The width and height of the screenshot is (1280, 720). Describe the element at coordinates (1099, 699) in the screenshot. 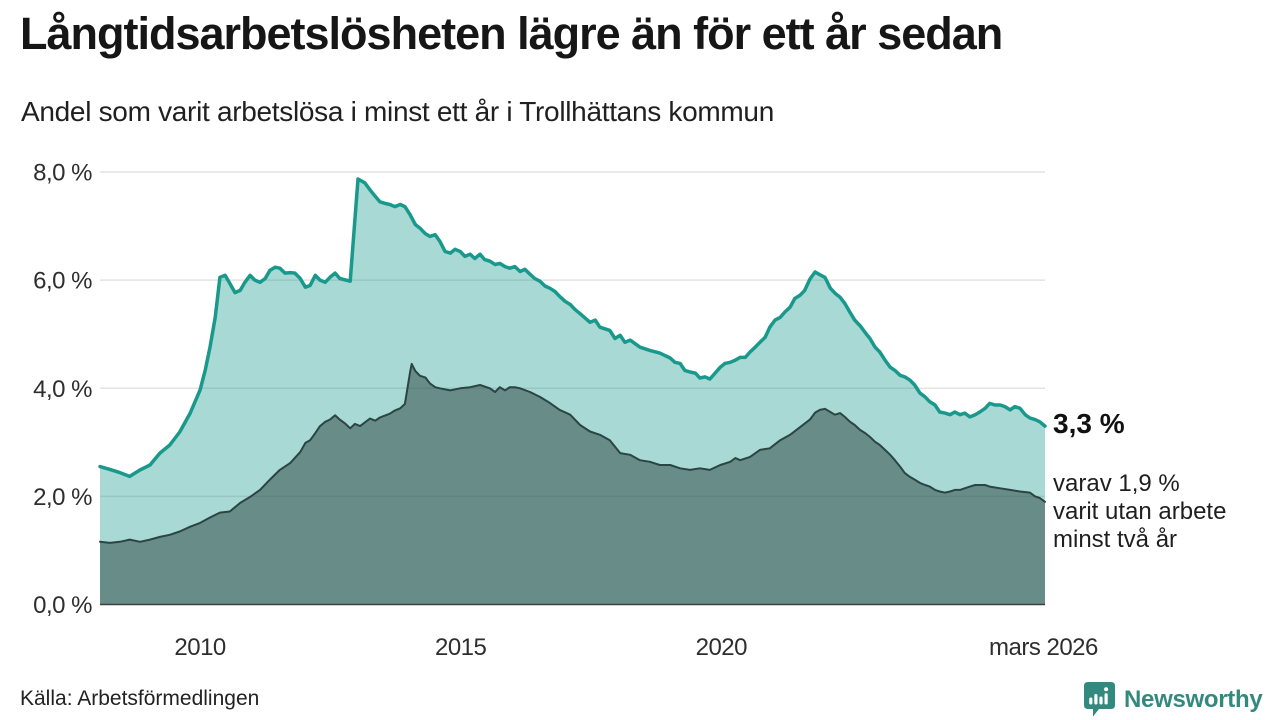

I see `newsworthy-bubble-chart-icon` at that location.